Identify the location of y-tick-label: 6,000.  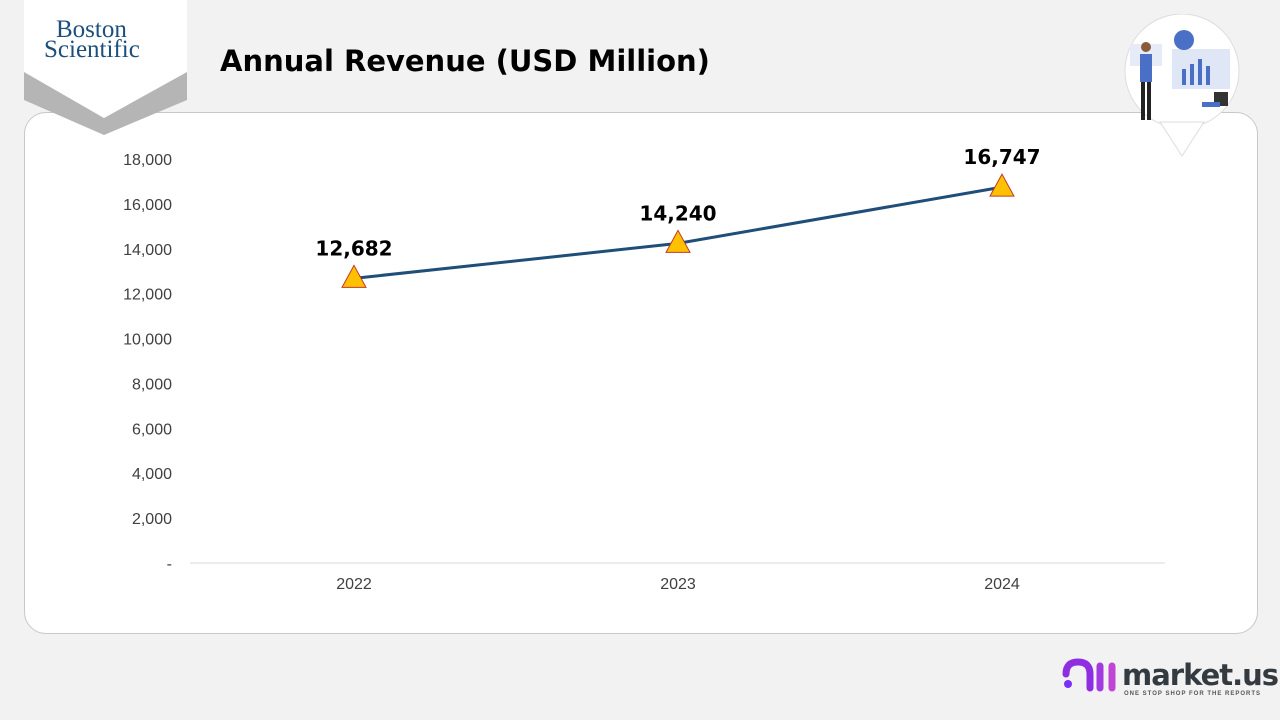
(152, 429).